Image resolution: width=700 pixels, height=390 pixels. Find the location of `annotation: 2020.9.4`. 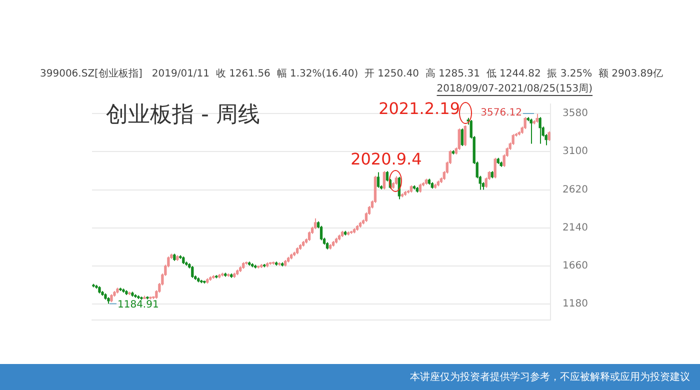

annotation: 2020.9.4 is located at coordinates (386, 158).